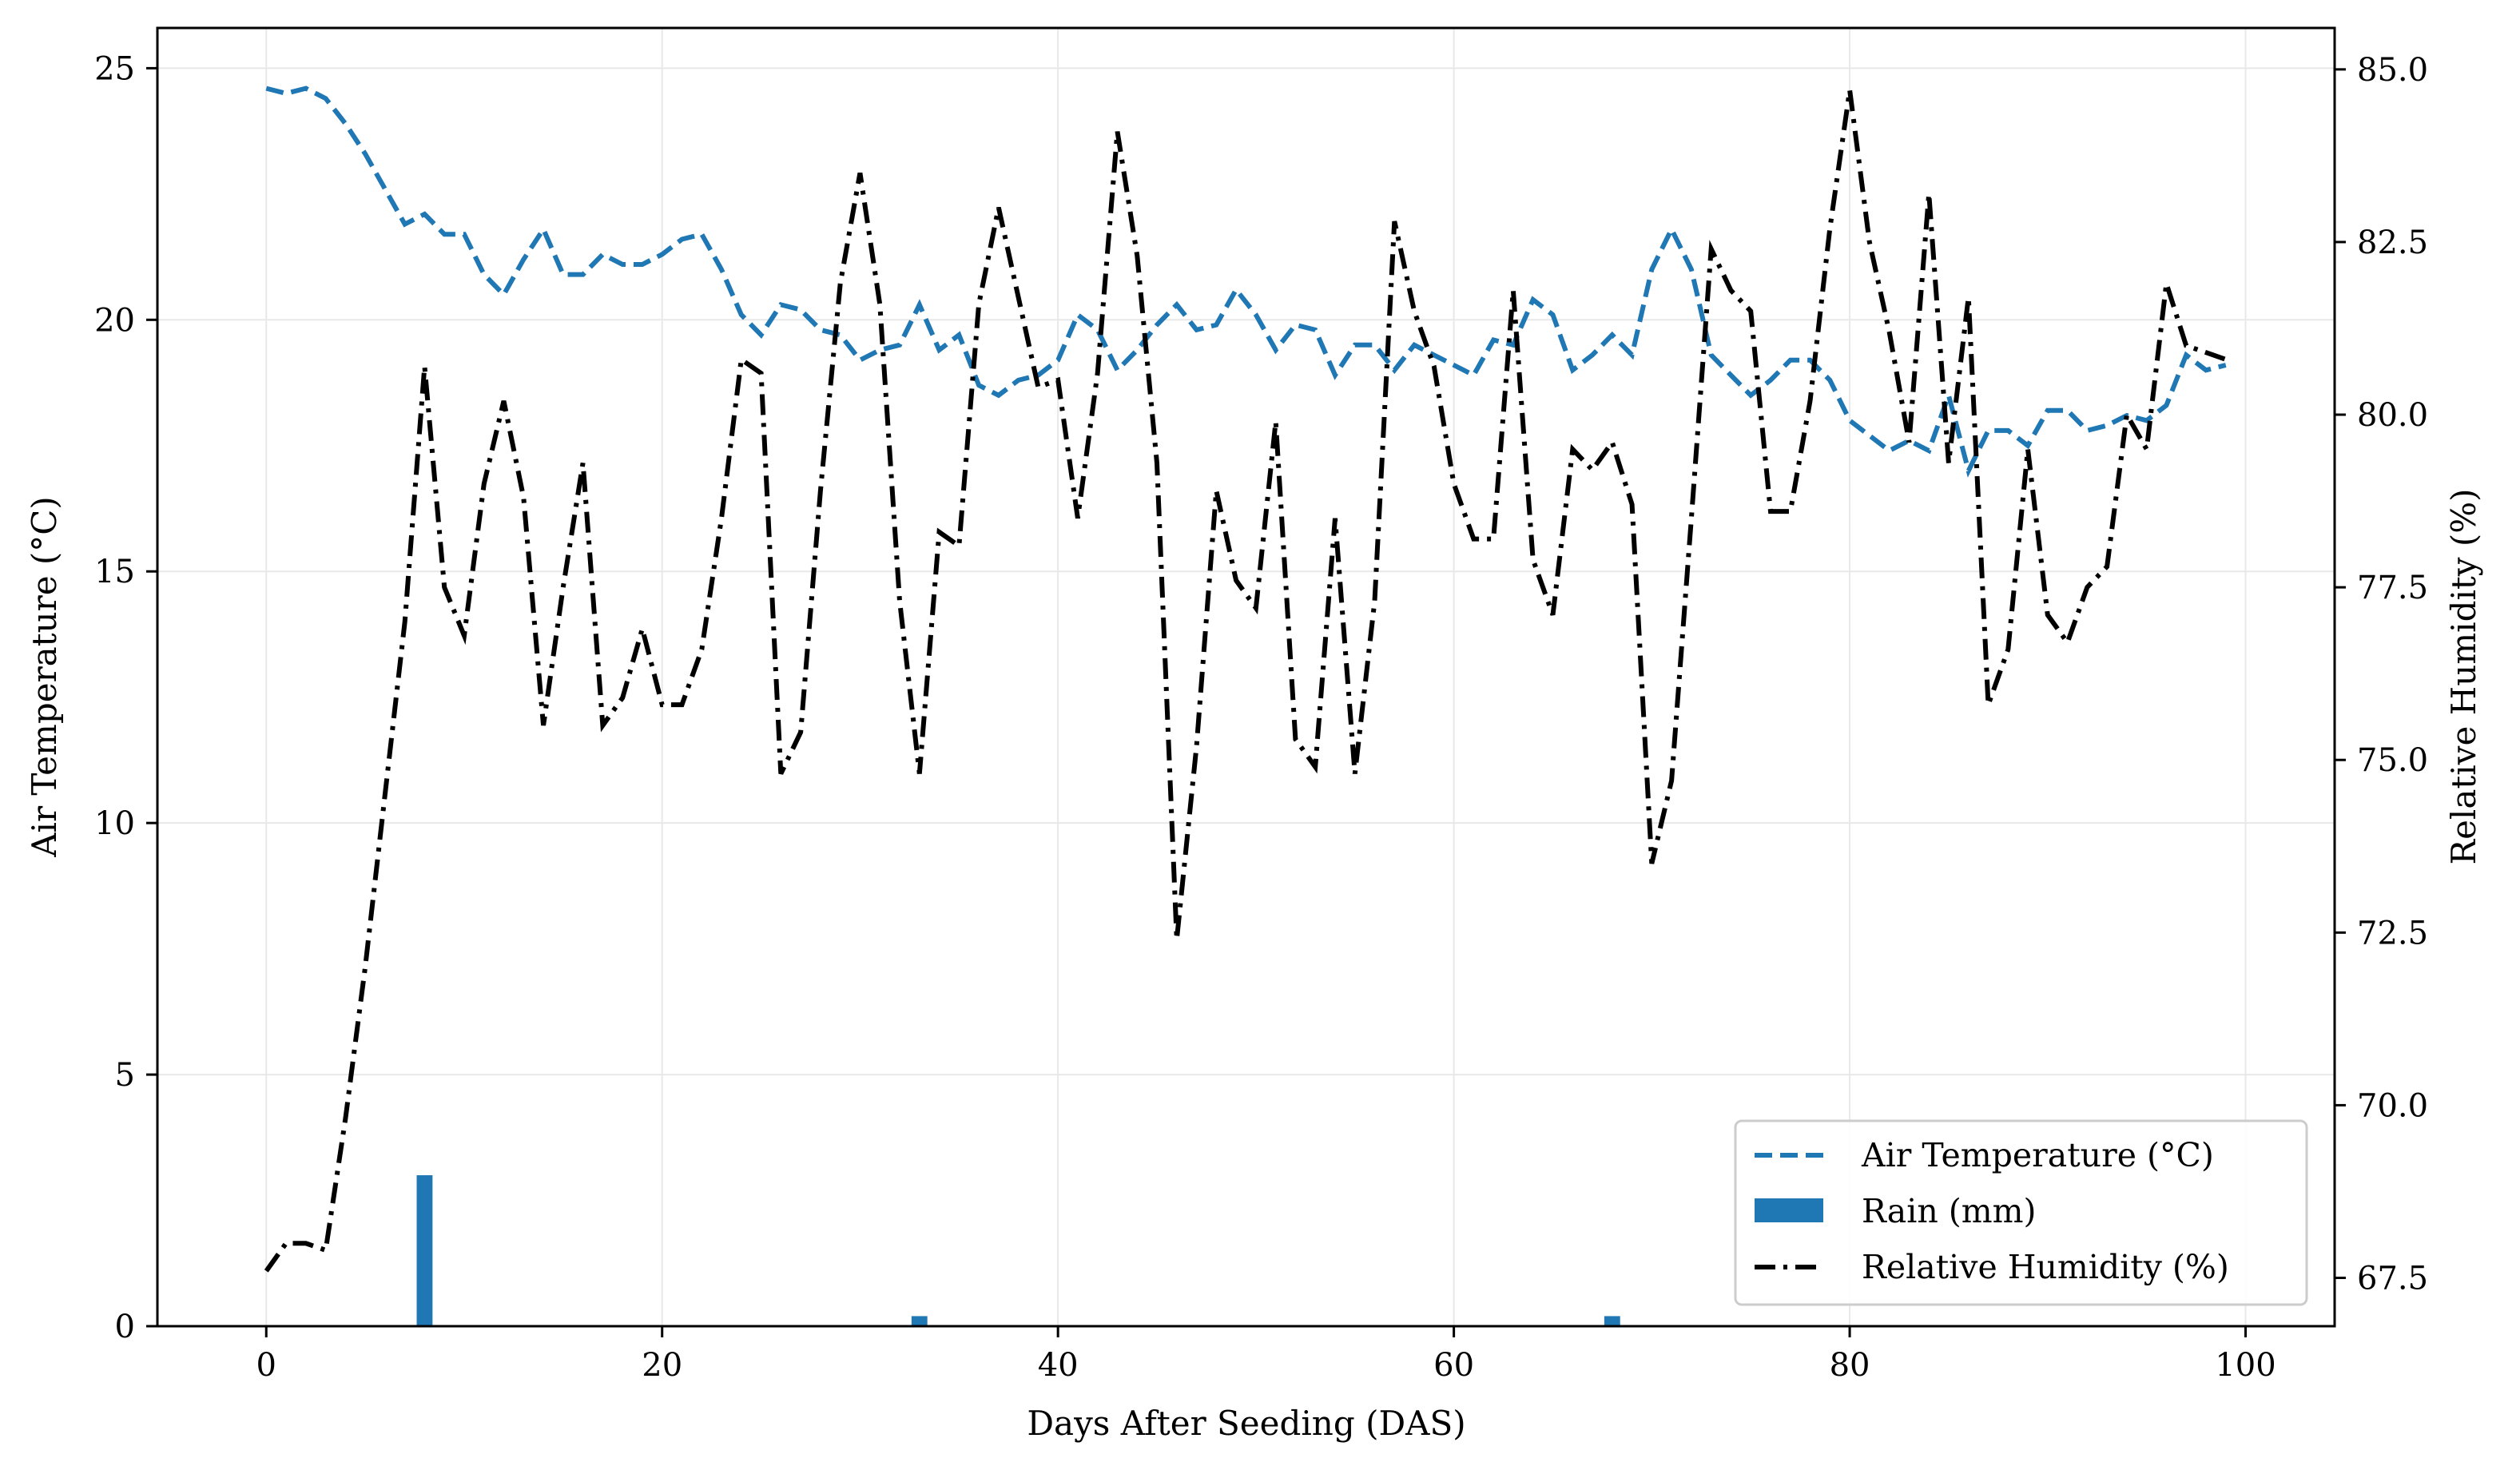  Describe the element at coordinates (1949, 1211) in the screenshot. I see `legend-rain-label: Rain (mm)` at that location.